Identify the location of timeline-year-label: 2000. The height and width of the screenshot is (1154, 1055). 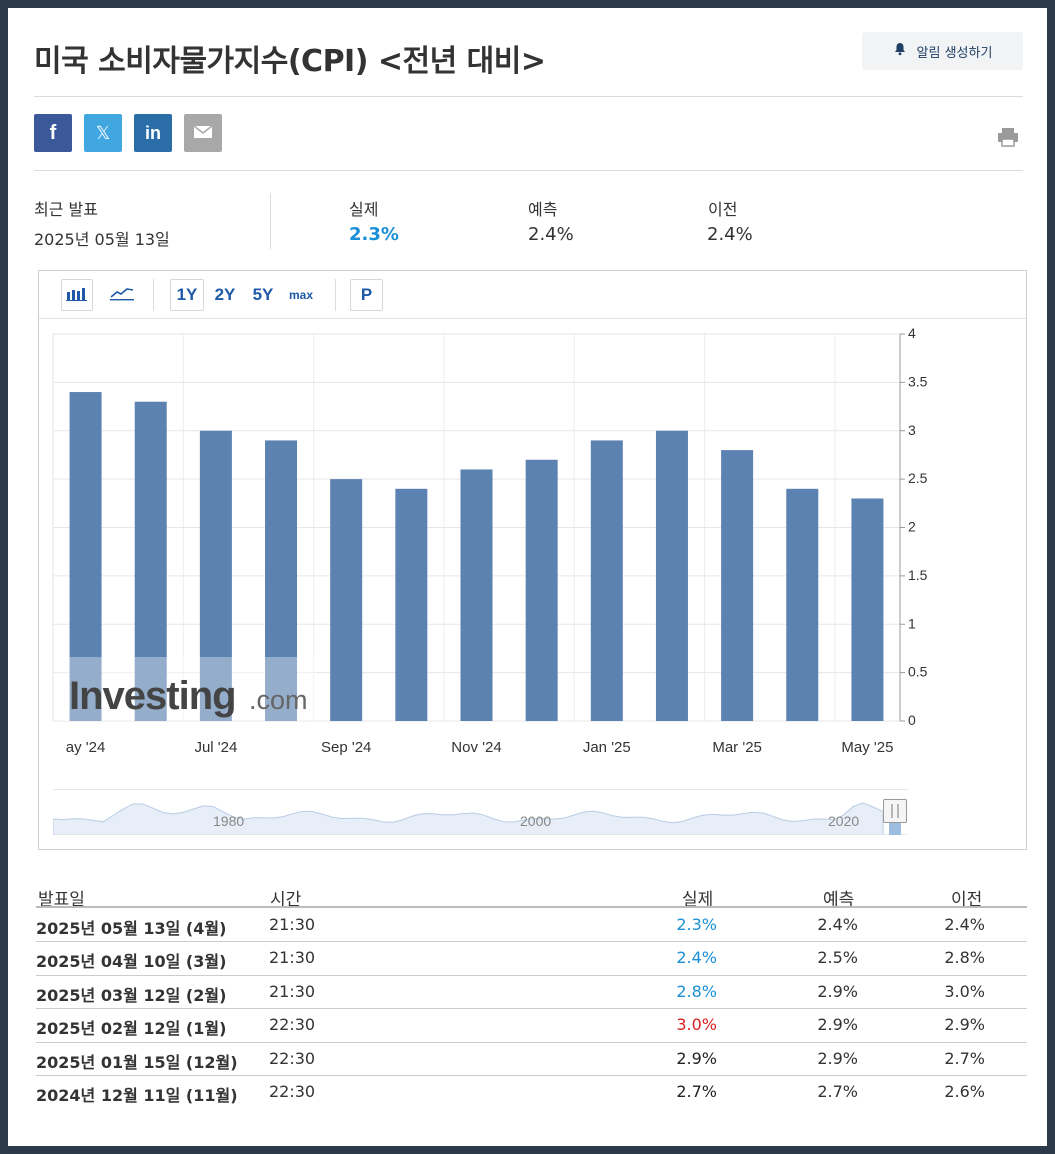
(536, 821).